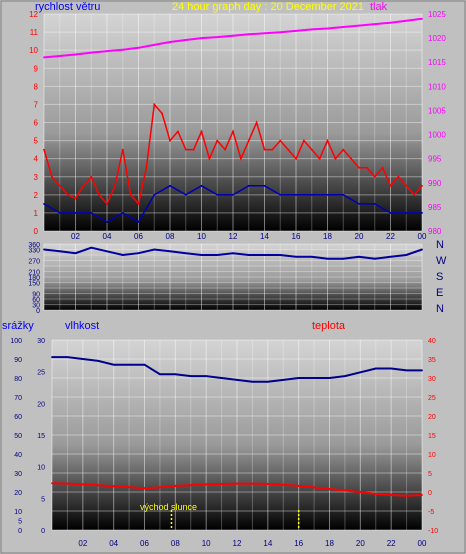 The width and height of the screenshot is (466, 554). Describe the element at coordinates (33, 14) in the screenshot. I see `wind-speed-tick: 12` at that location.